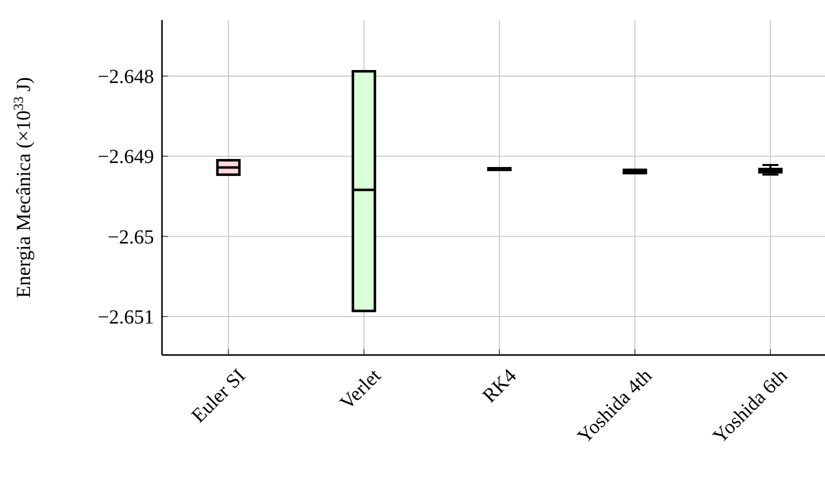  What do you see at coordinates (499, 386) in the screenshot?
I see `x-tick-label: RK4` at bounding box center [499, 386].